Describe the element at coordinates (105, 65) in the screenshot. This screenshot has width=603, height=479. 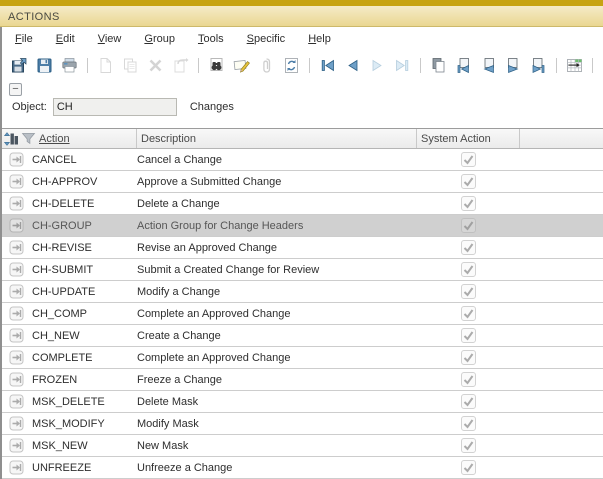
I see `new-record-icon` at that location.